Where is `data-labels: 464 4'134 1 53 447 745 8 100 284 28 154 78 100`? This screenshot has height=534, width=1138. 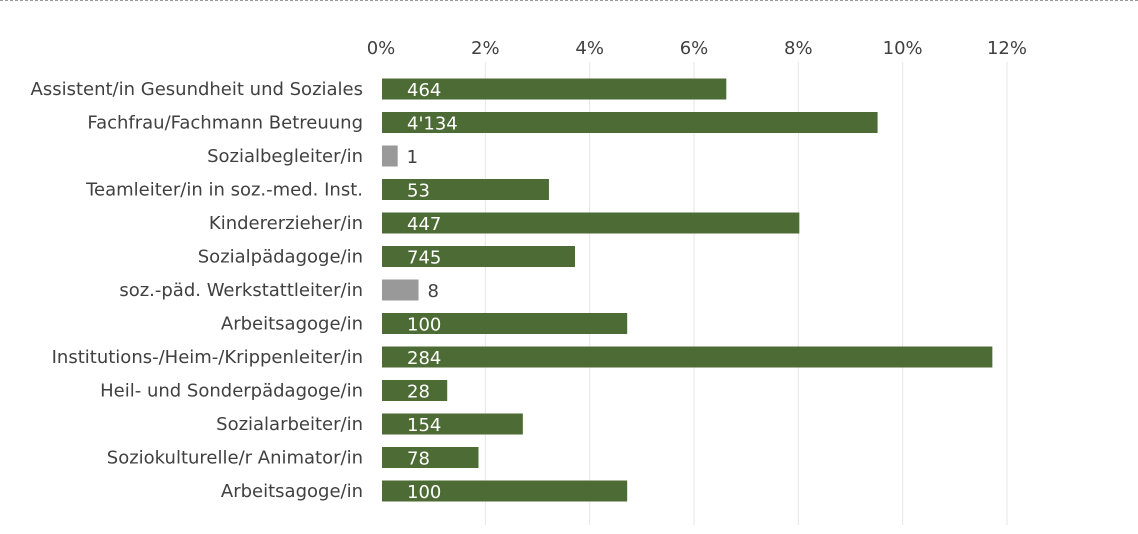 data-labels: 464 4'134 1 53 447 745 8 100 284 28 154 78 100 is located at coordinates (432, 291).